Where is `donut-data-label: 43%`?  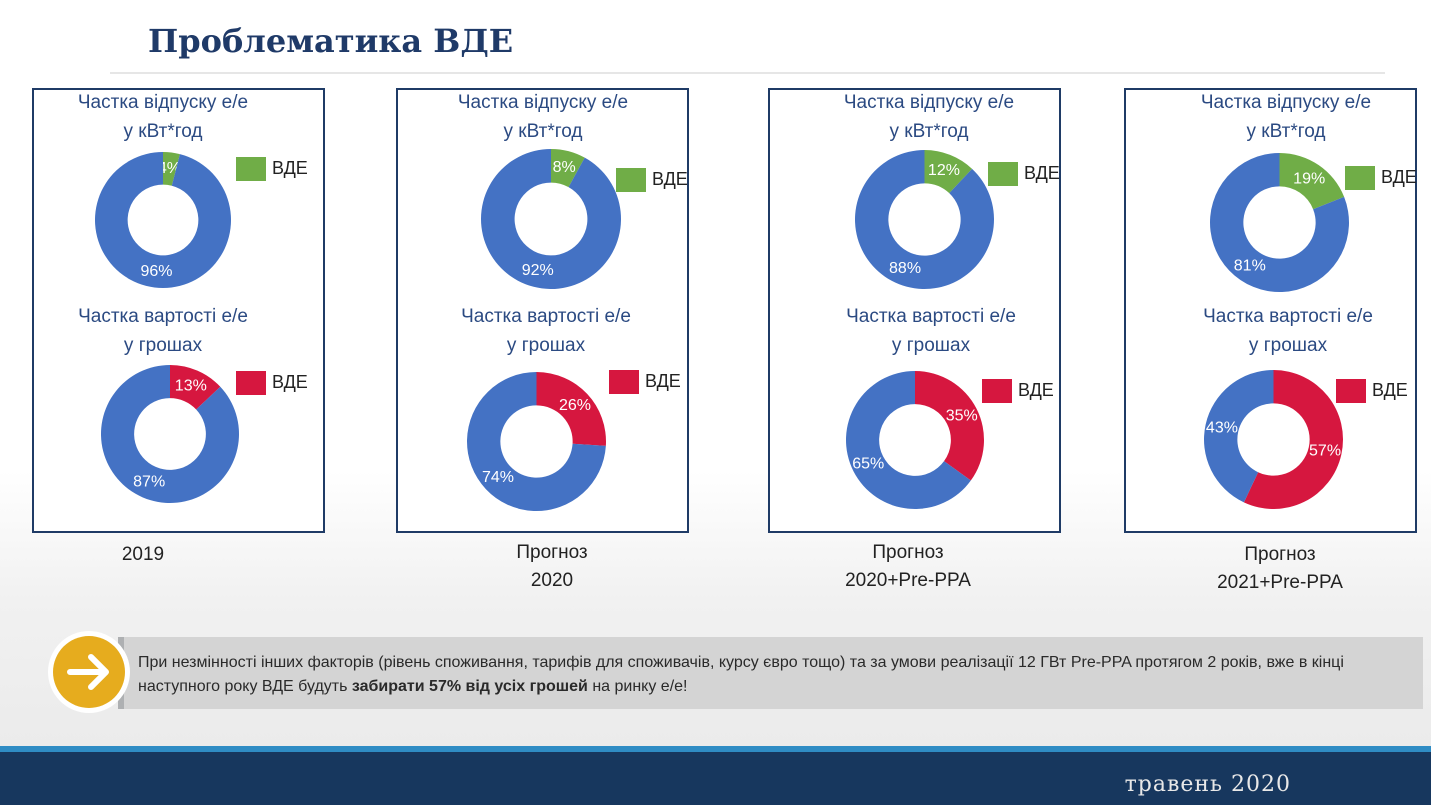
donut-data-label: 43% is located at coordinates (1222, 427).